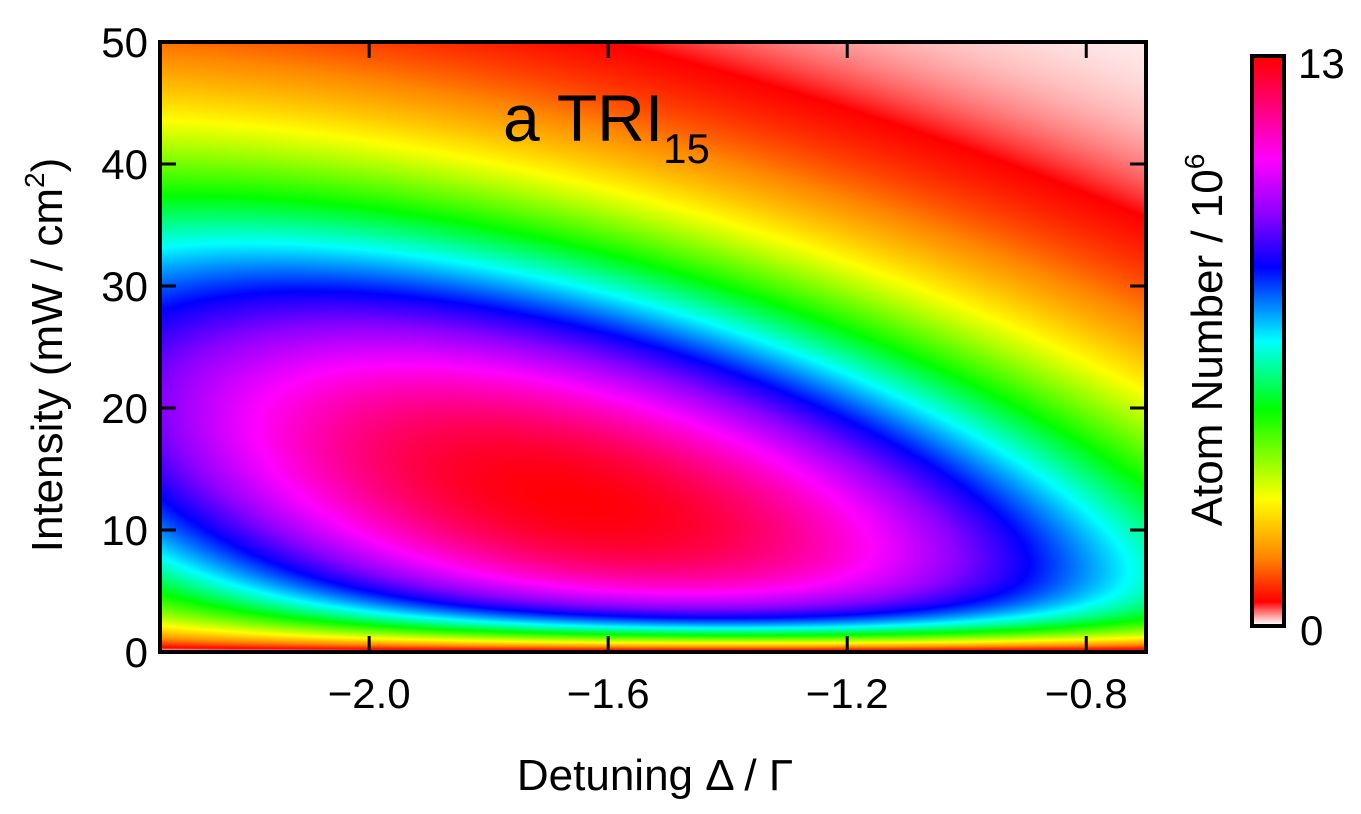  Describe the element at coordinates (1086, 693) in the screenshot. I see `x-tick-label: −0.8` at that location.